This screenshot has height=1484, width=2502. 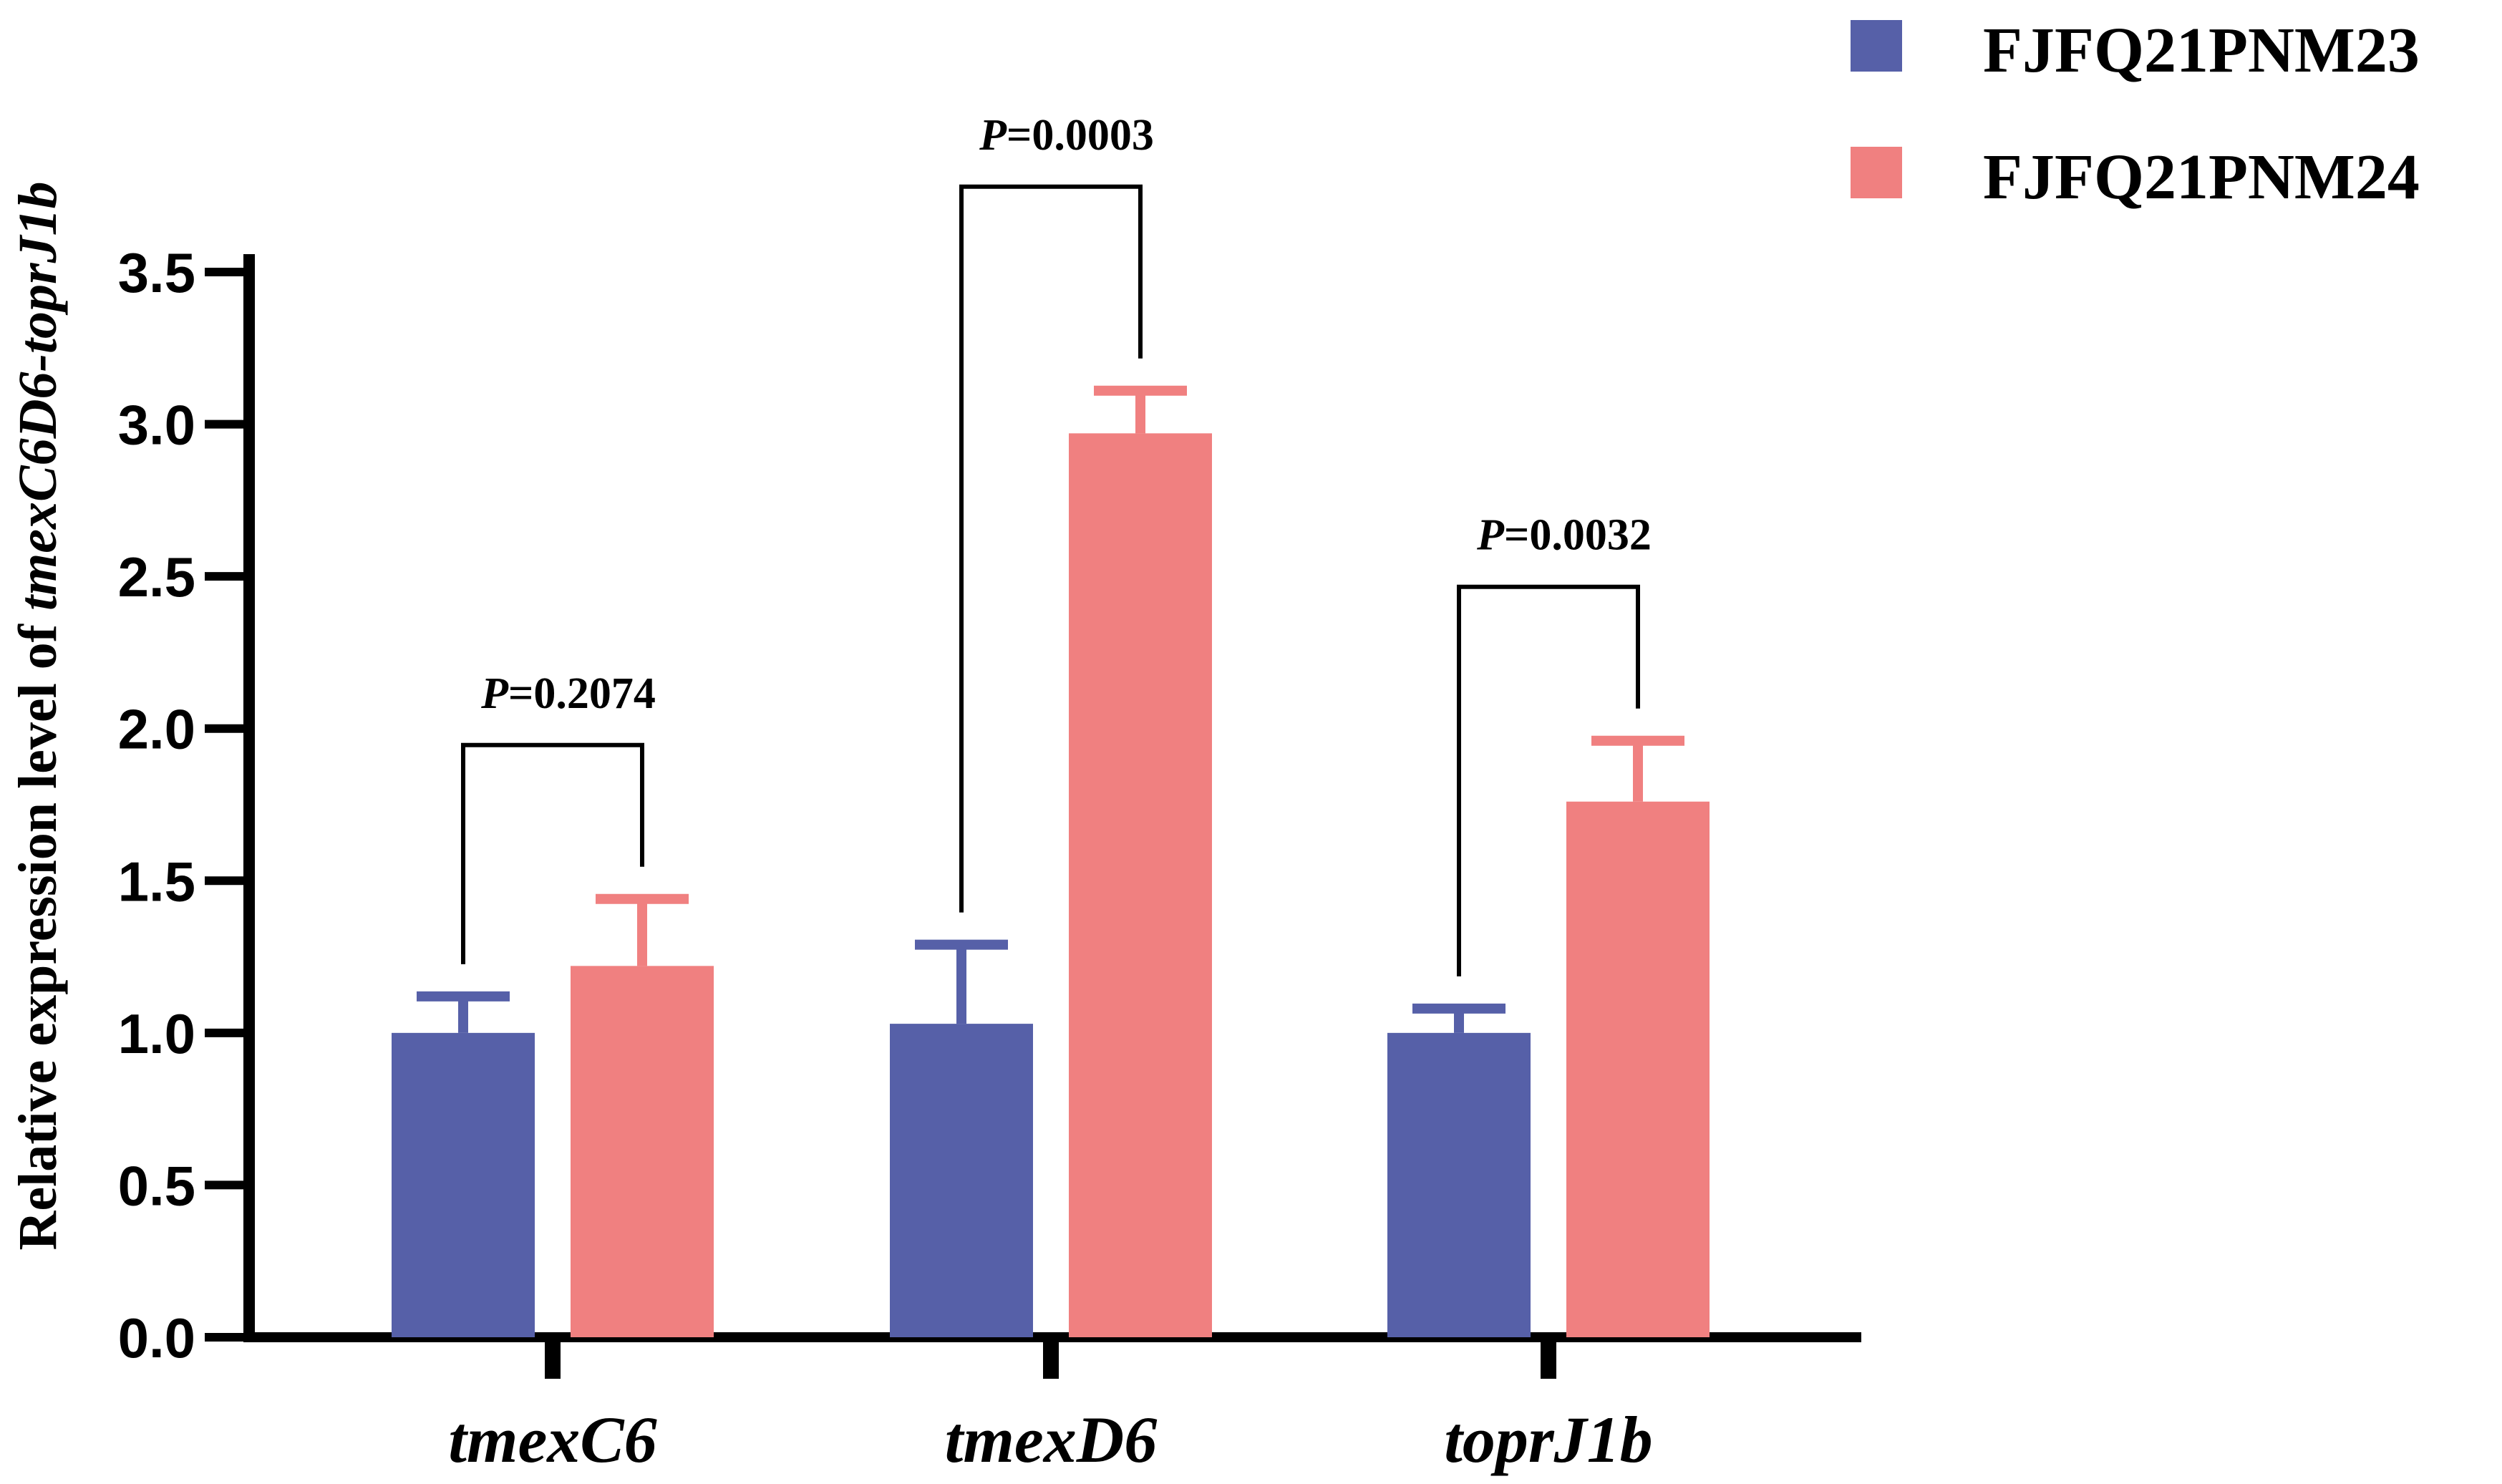 I want to click on p-value-label: P=0.0032, so click(x=1564, y=535).